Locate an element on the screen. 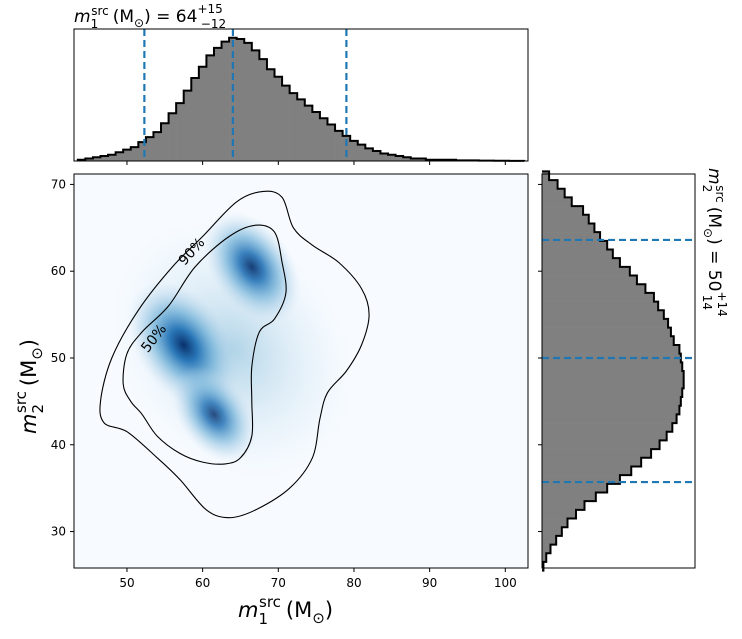  x-tick-label: 100 is located at coordinates (505, 583).